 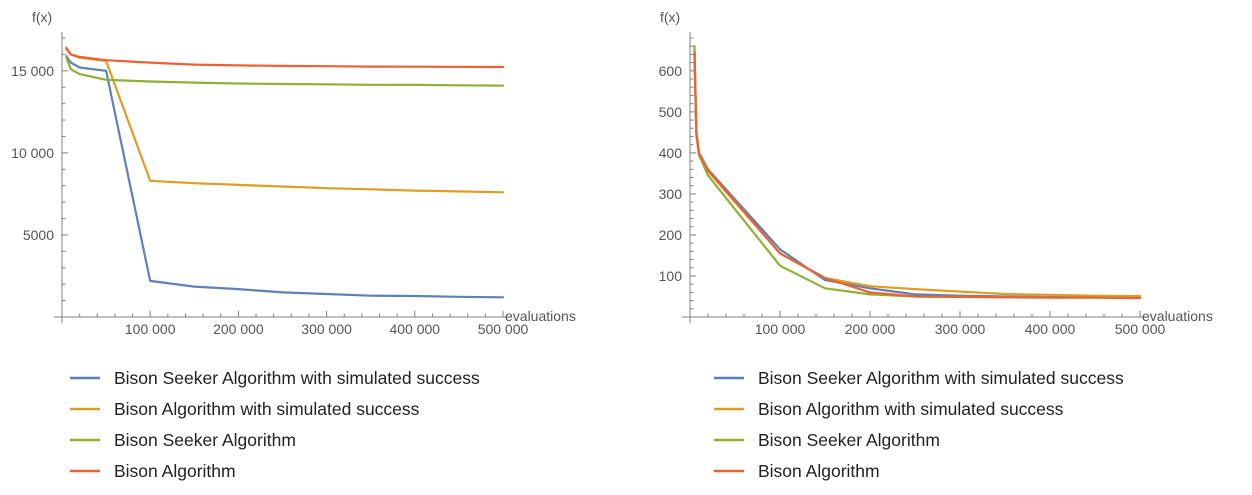 What do you see at coordinates (32, 71) in the screenshot?
I see `y-tick-label: 15 000` at bounding box center [32, 71].